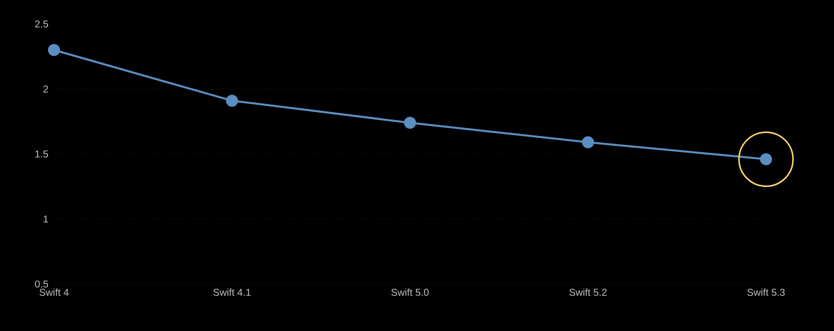  Describe the element at coordinates (41, 284) in the screenshot. I see `y-tick-label: 0.5` at that location.